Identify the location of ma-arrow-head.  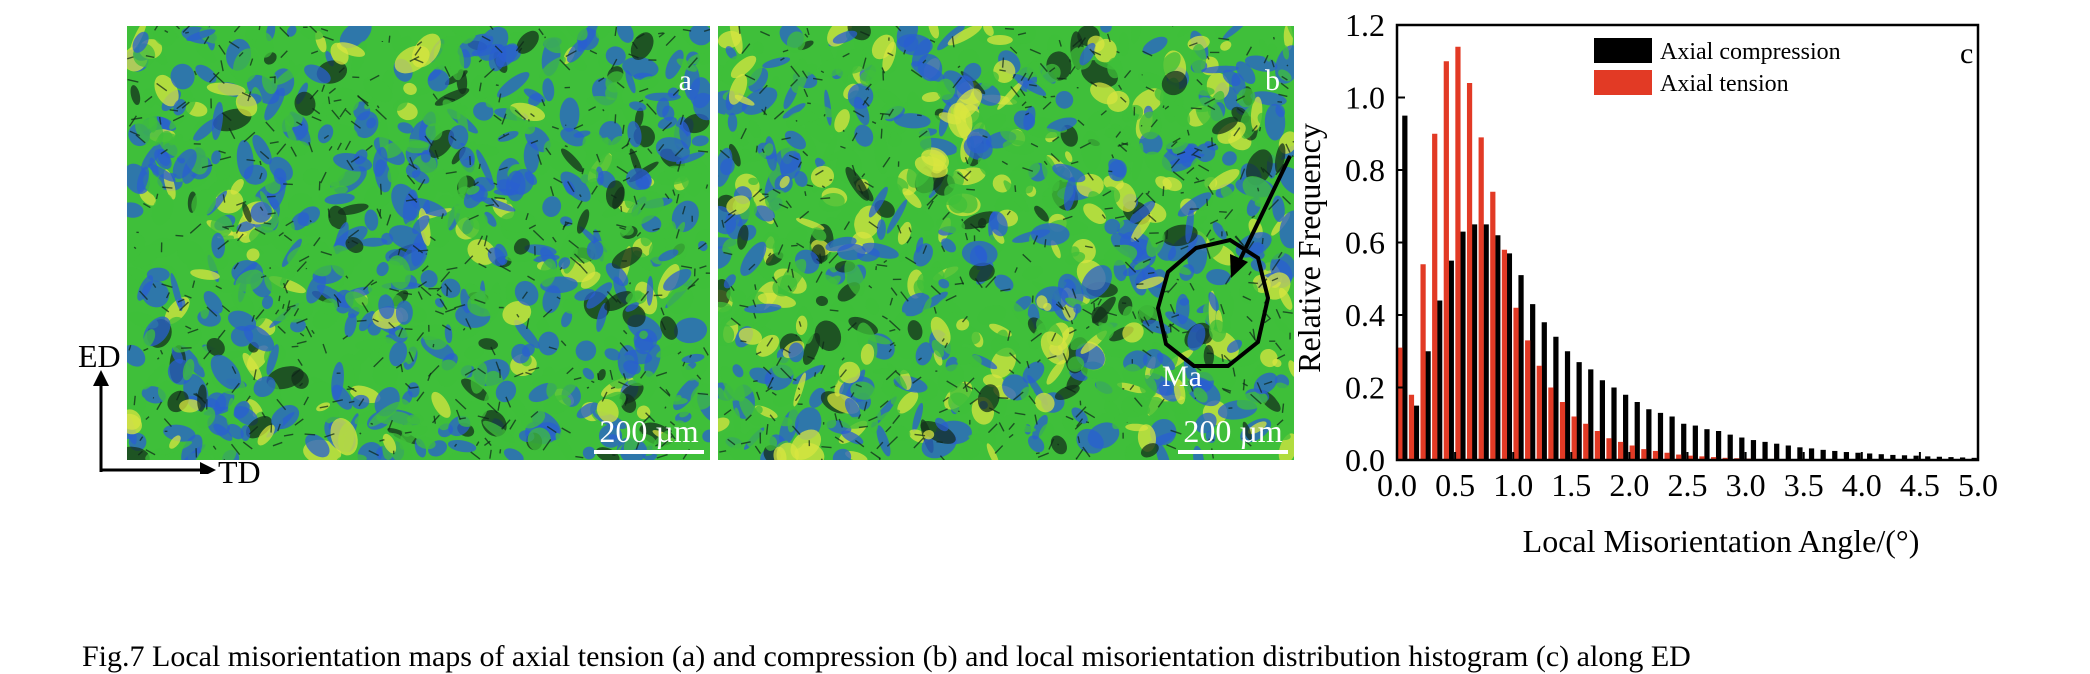
(1239, 266).